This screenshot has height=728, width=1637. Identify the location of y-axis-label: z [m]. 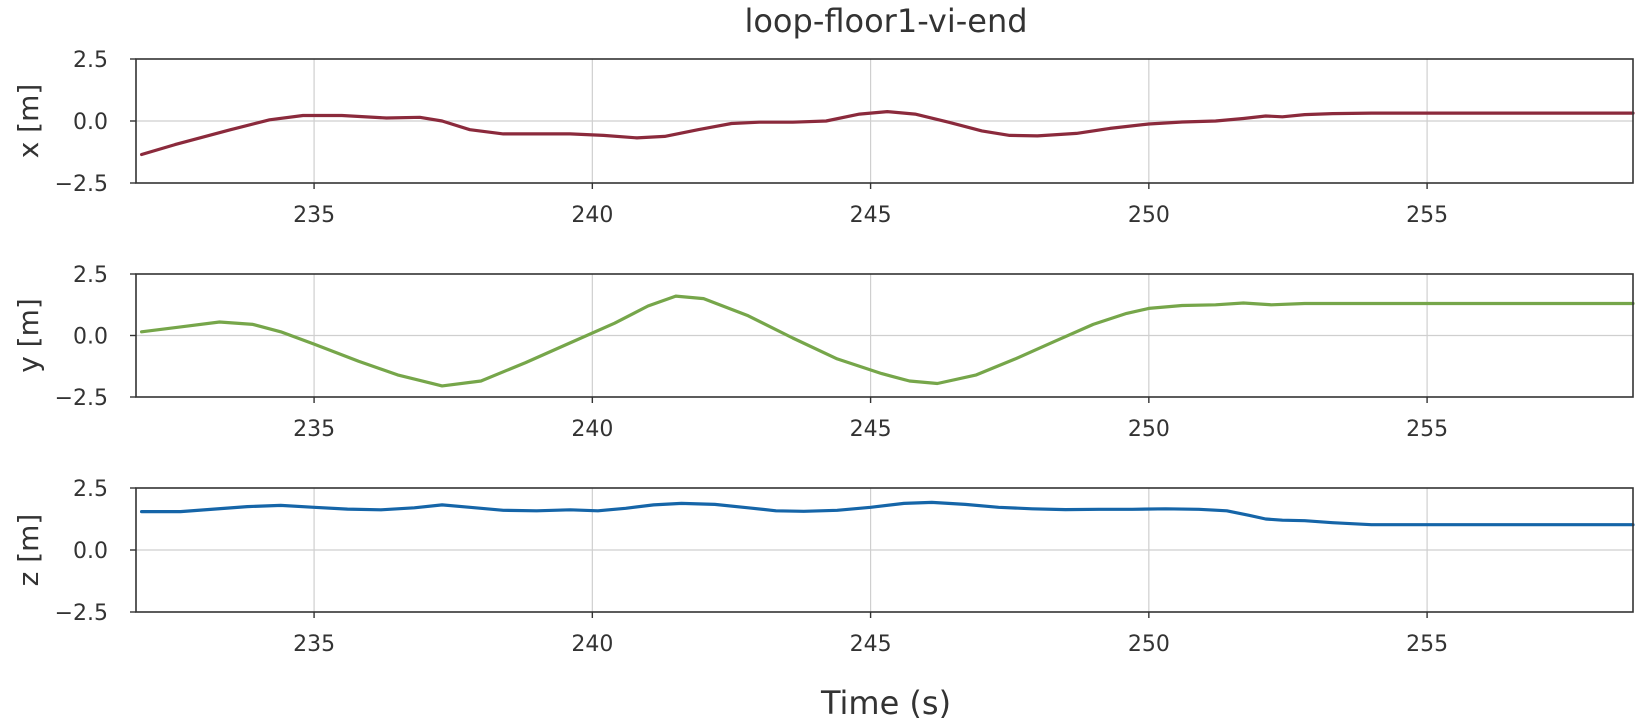
(28, 550).